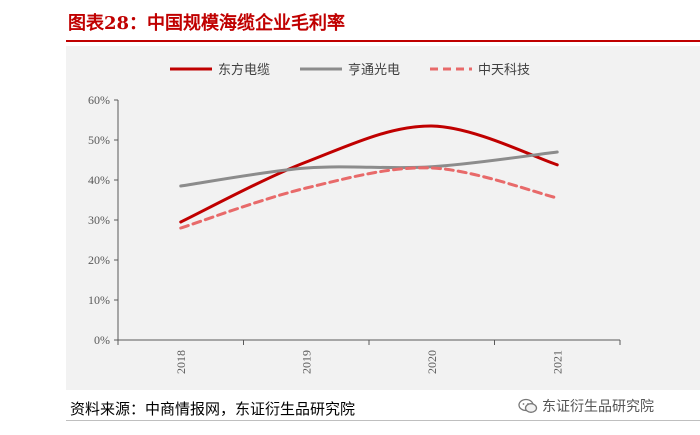  Describe the element at coordinates (432, 362) in the screenshot. I see `x-tick-label: 2020` at that location.